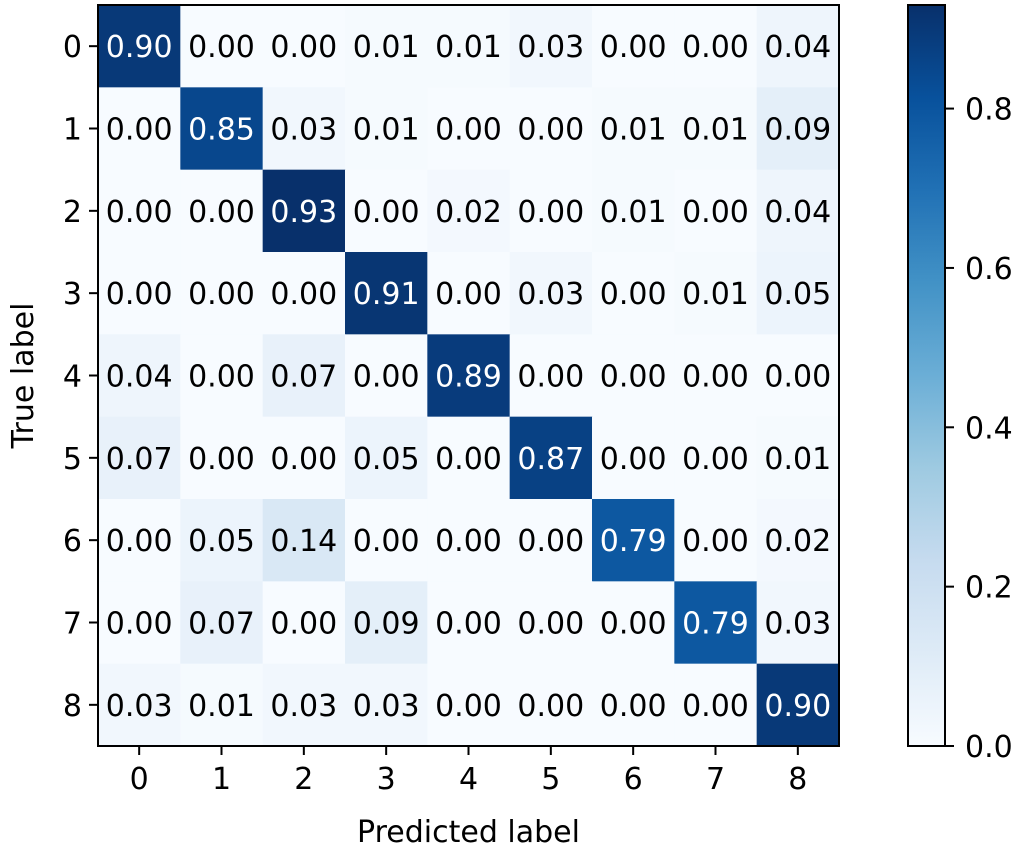 The width and height of the screenshot is (1028, 853). Describe the element at coordinates (715, 779) in the screenshot. I see `x-tick-label: 7` at that location.